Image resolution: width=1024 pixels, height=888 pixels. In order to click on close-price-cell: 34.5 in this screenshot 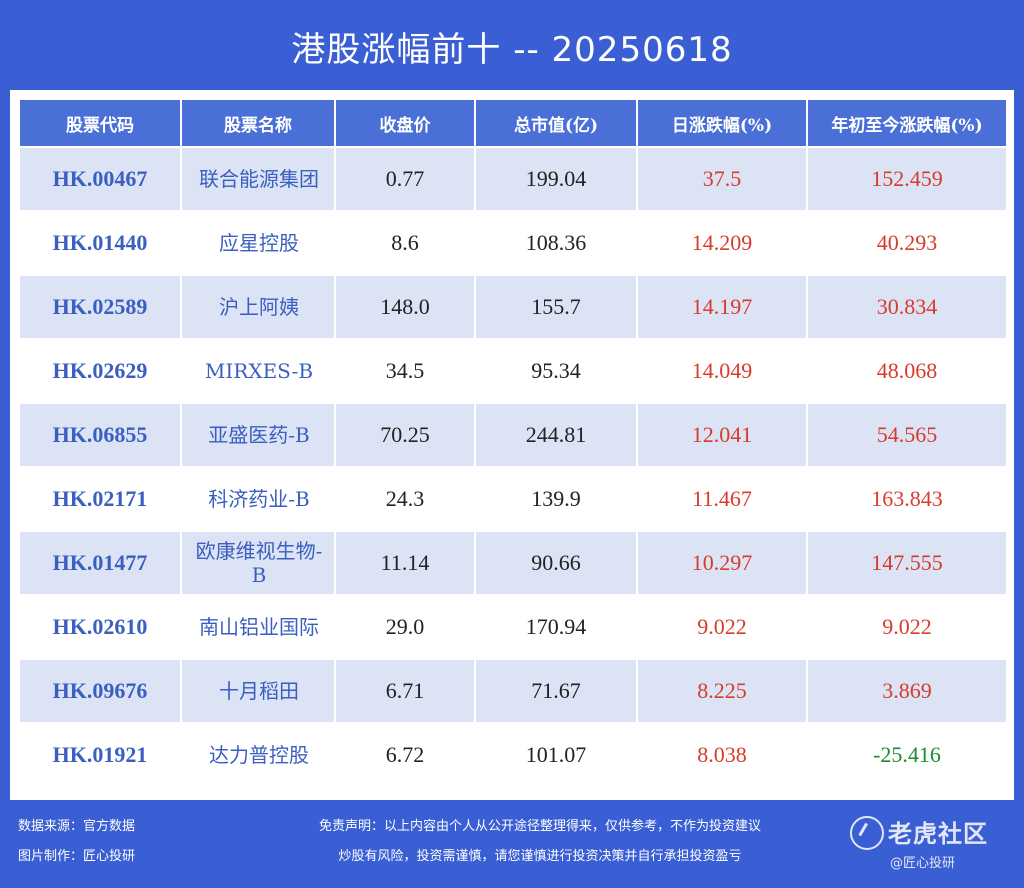, I will do `click(405, 371)`.